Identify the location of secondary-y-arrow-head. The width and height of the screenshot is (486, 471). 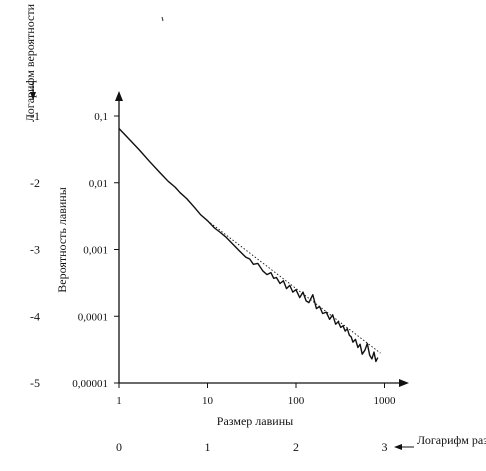
(33, 96).